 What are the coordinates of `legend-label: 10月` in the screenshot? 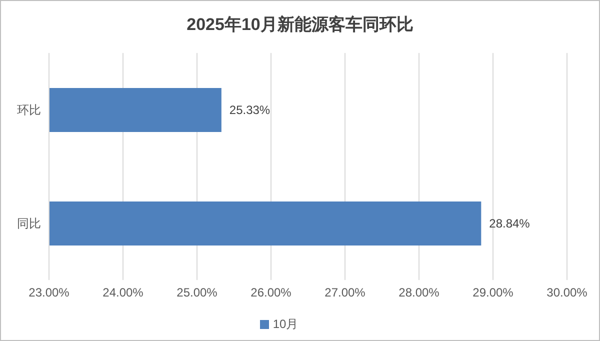 It's located at (285, 324).